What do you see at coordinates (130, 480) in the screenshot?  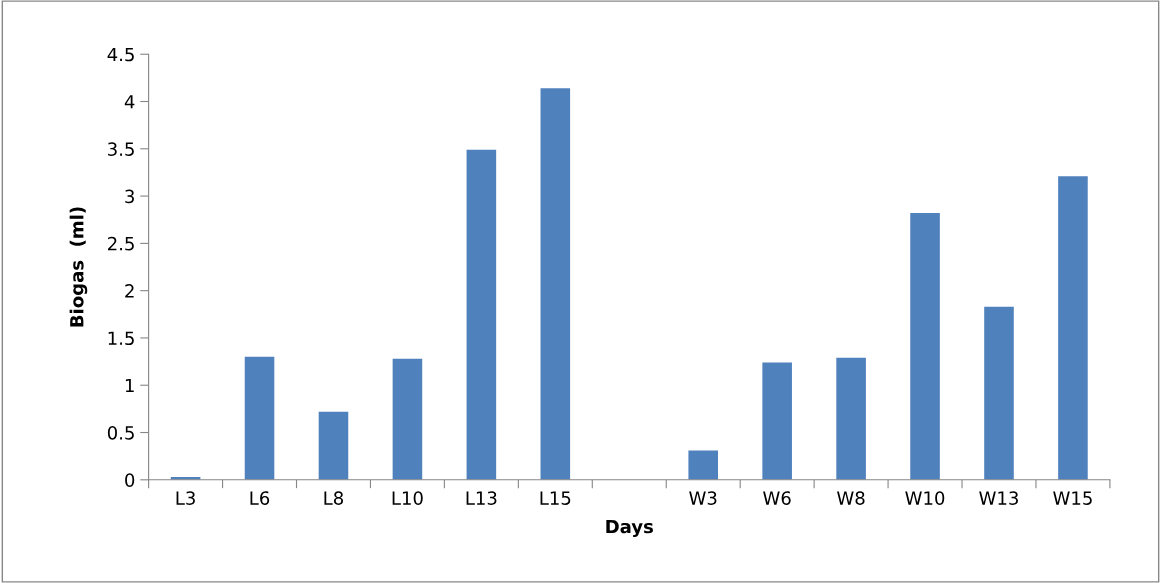 I see `y-tick-label: 0` at bounding box center [130, 480].